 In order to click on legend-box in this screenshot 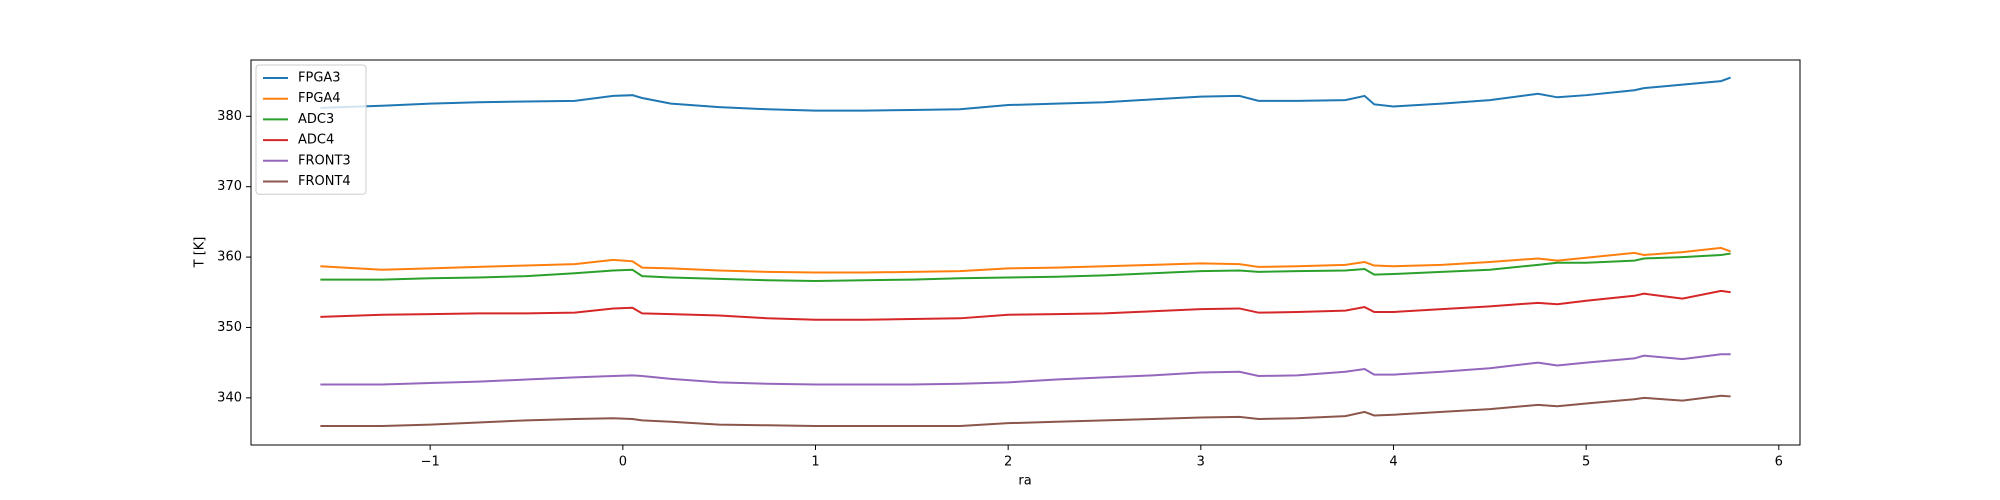, I will do `click(311, 129)`.